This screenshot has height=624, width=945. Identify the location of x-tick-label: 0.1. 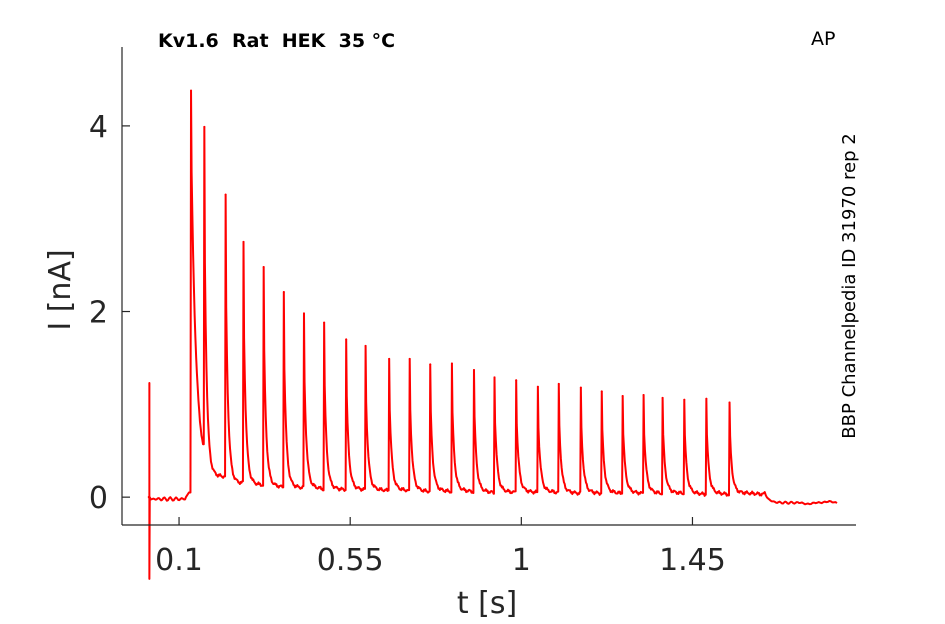
(179, 560).